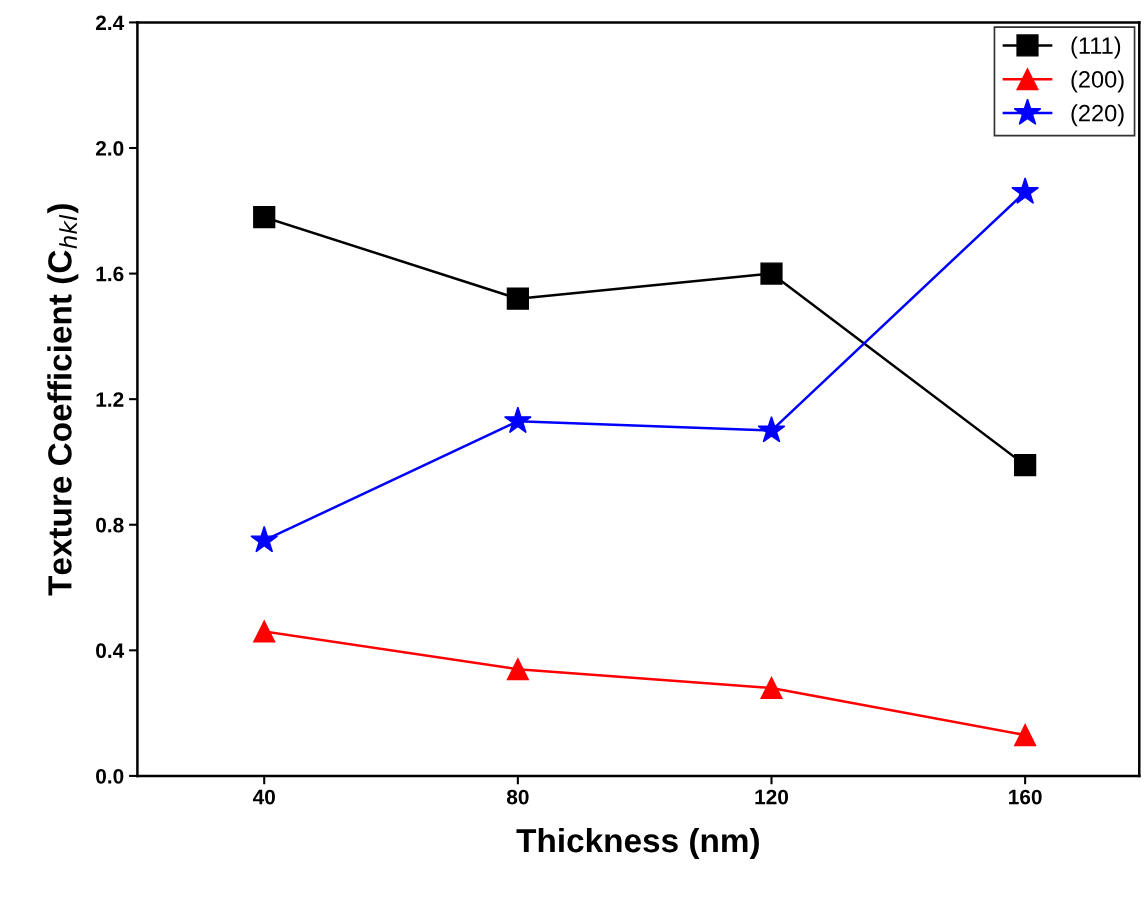 The height and width of the screenshot is (897, 1145). What do you see at coordinates (517, 797) in the screenshot?
I see `x-tick-label: 80` at bounding box center [517, 797].